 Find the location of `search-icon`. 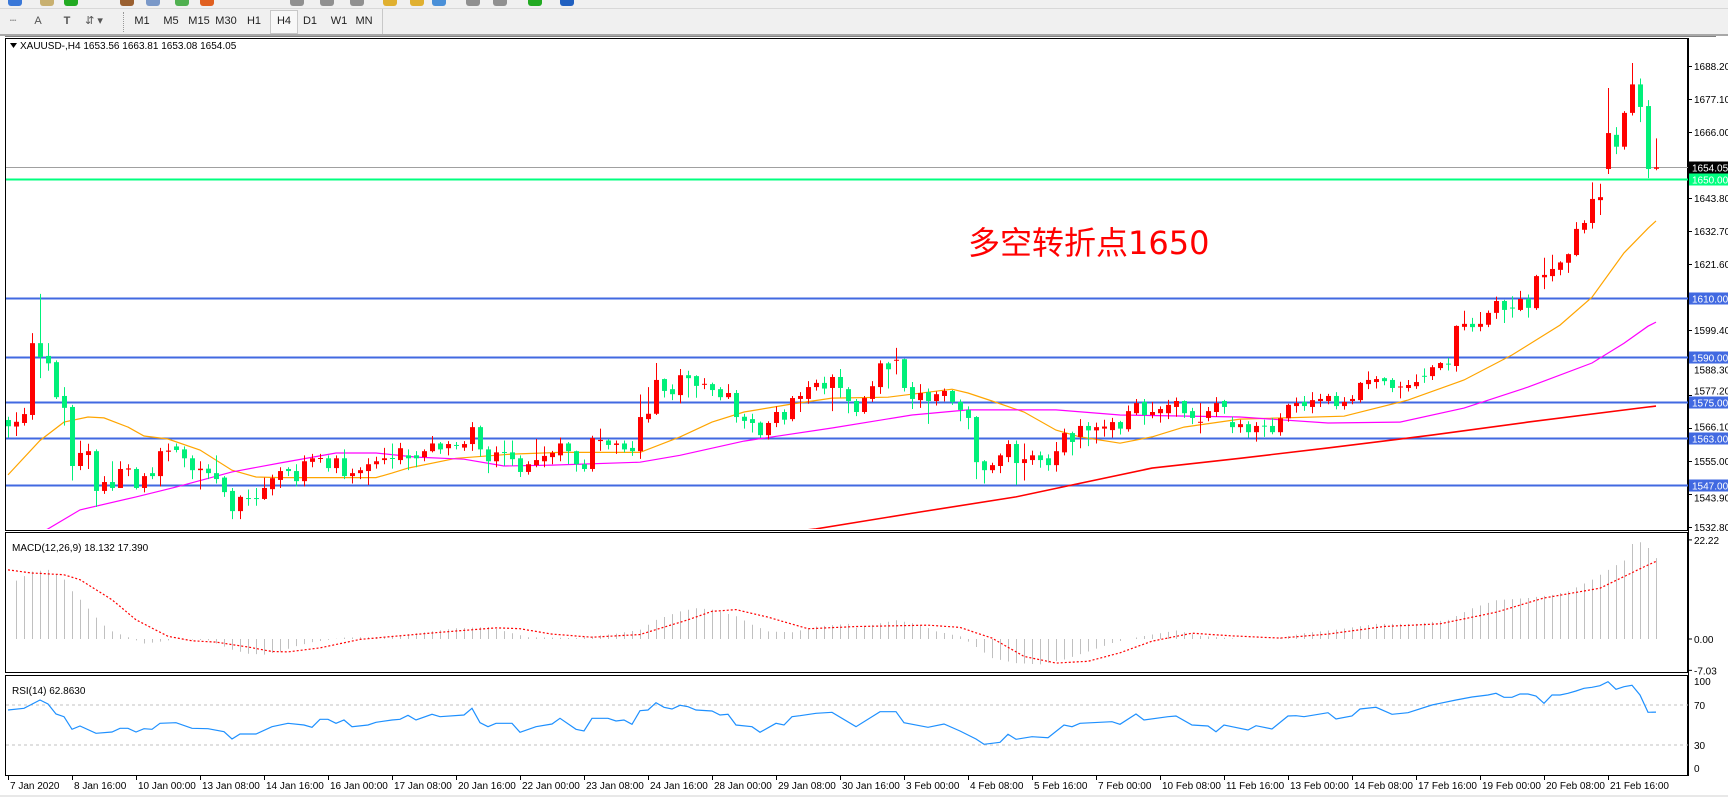

search-icon is located at coordinates (47, 3).